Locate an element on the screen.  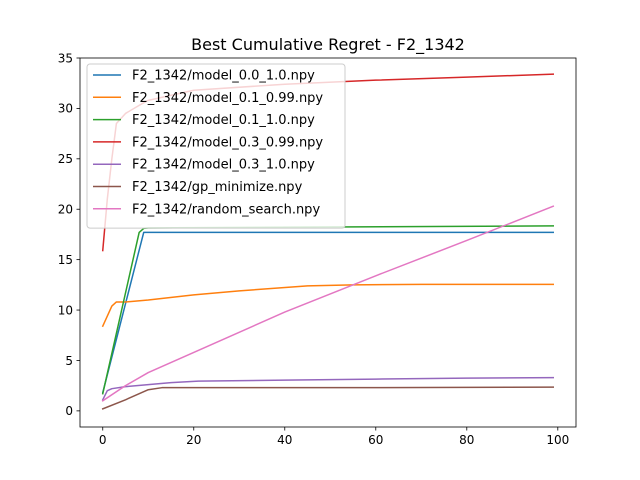
legend-box is located at coordinates (216, 146).